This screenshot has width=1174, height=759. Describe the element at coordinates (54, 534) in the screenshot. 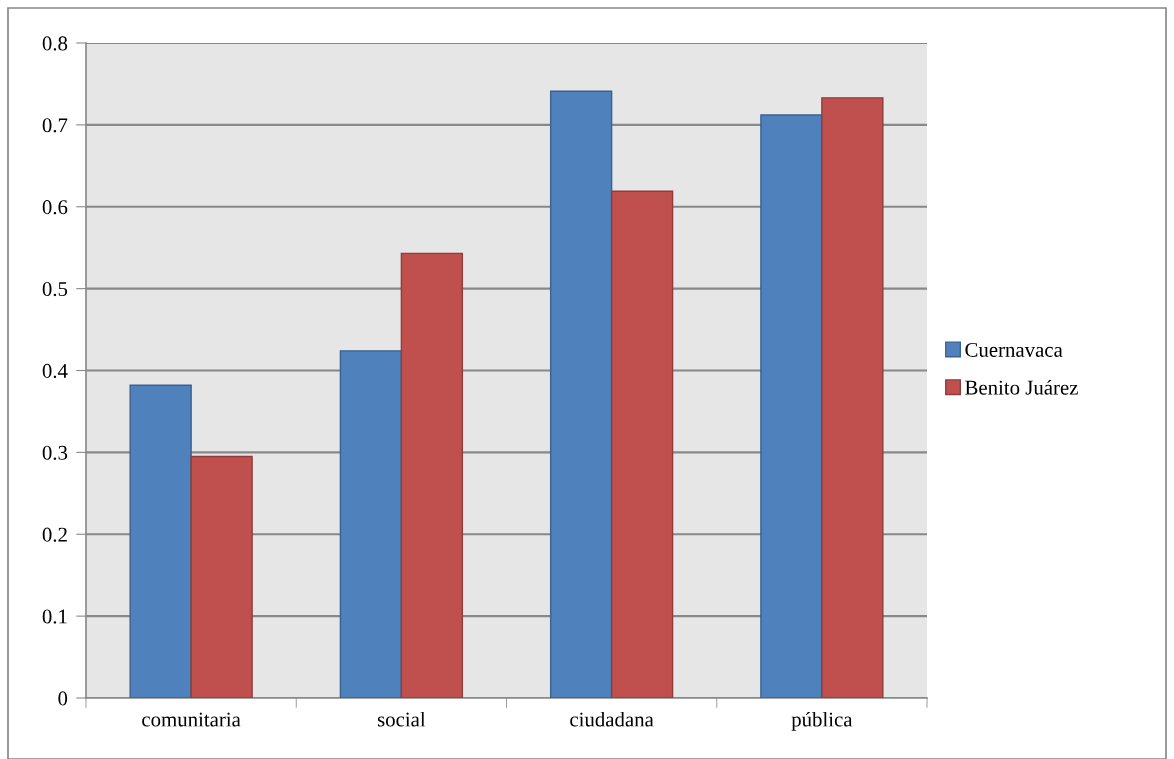

I see `y-tick-label: 0.2` at that location.